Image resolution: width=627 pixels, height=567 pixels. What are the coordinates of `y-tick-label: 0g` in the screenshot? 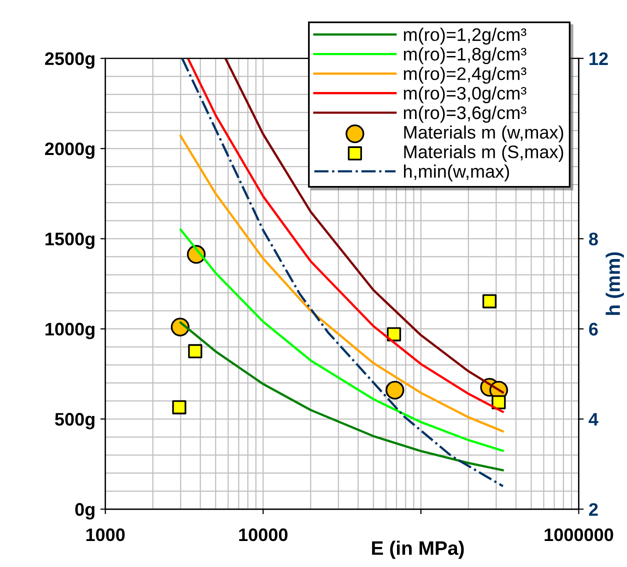 It's located at (84, 511).